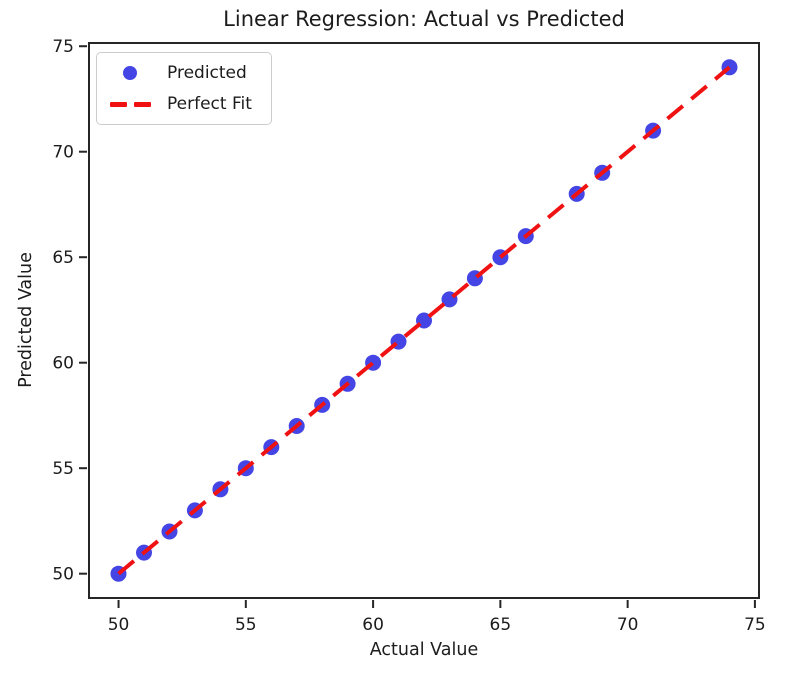 This screenshot has height=686, width=800. What do you see at coordinates (63, 258) in the screenshot?
I see `y-tick-label: 65` at bounding box center [63, 258].